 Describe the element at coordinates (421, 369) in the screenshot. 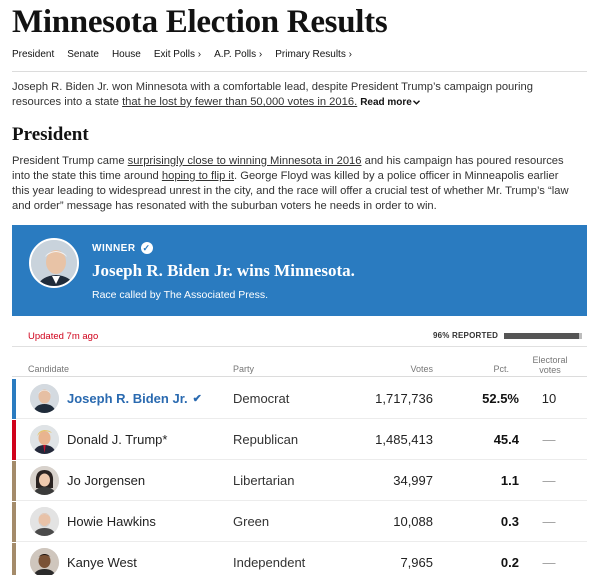

I see `col-header-votes: Votes` at that location.